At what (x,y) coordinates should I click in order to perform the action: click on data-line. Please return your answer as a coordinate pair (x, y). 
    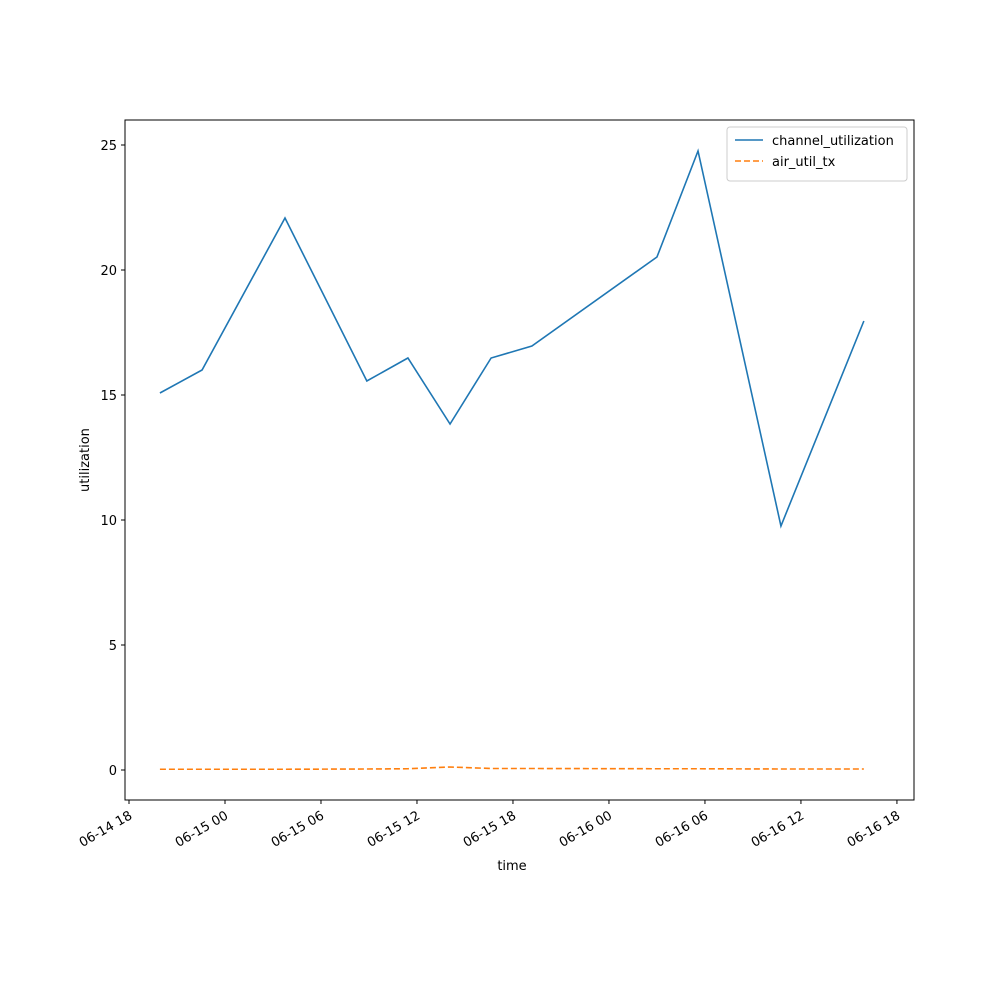
    Looking at the image, I should click on (511, 768).